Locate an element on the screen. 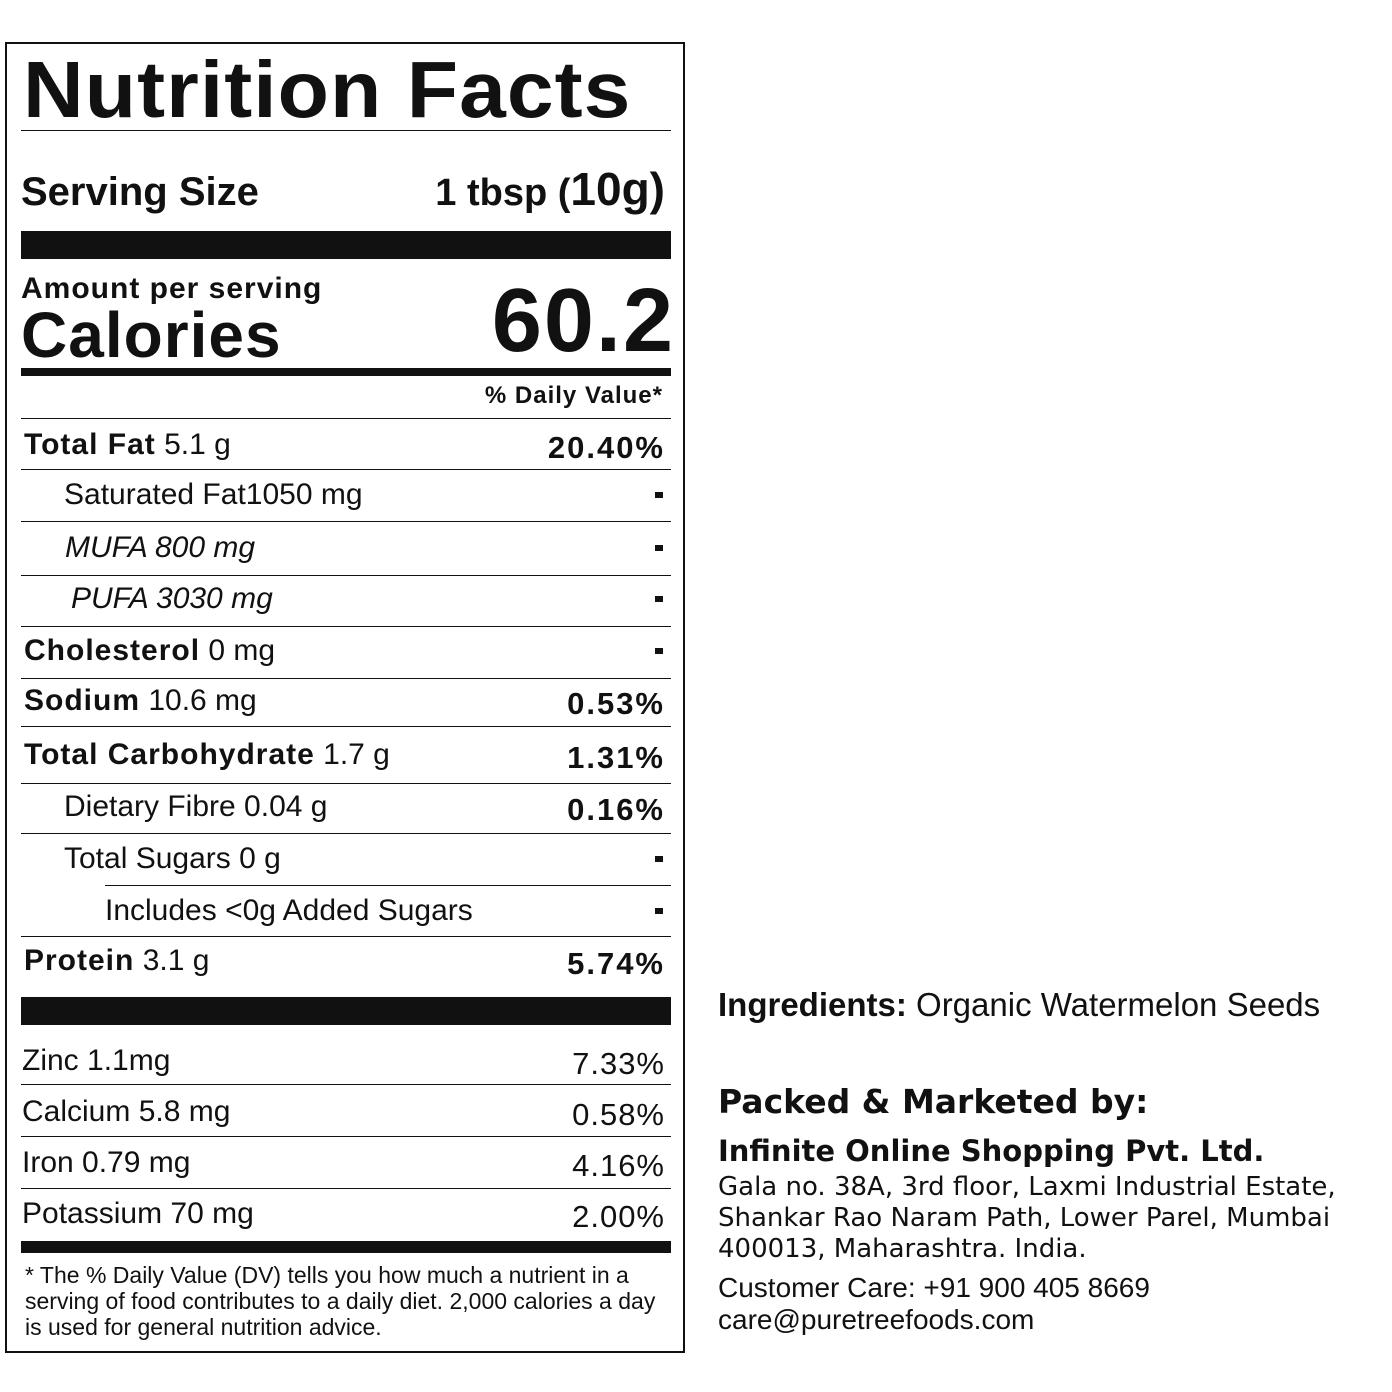 The width and height of the screenshot is (1392, 1392). mineral-dv: 4.16% is located at coordinates (618, 1165).